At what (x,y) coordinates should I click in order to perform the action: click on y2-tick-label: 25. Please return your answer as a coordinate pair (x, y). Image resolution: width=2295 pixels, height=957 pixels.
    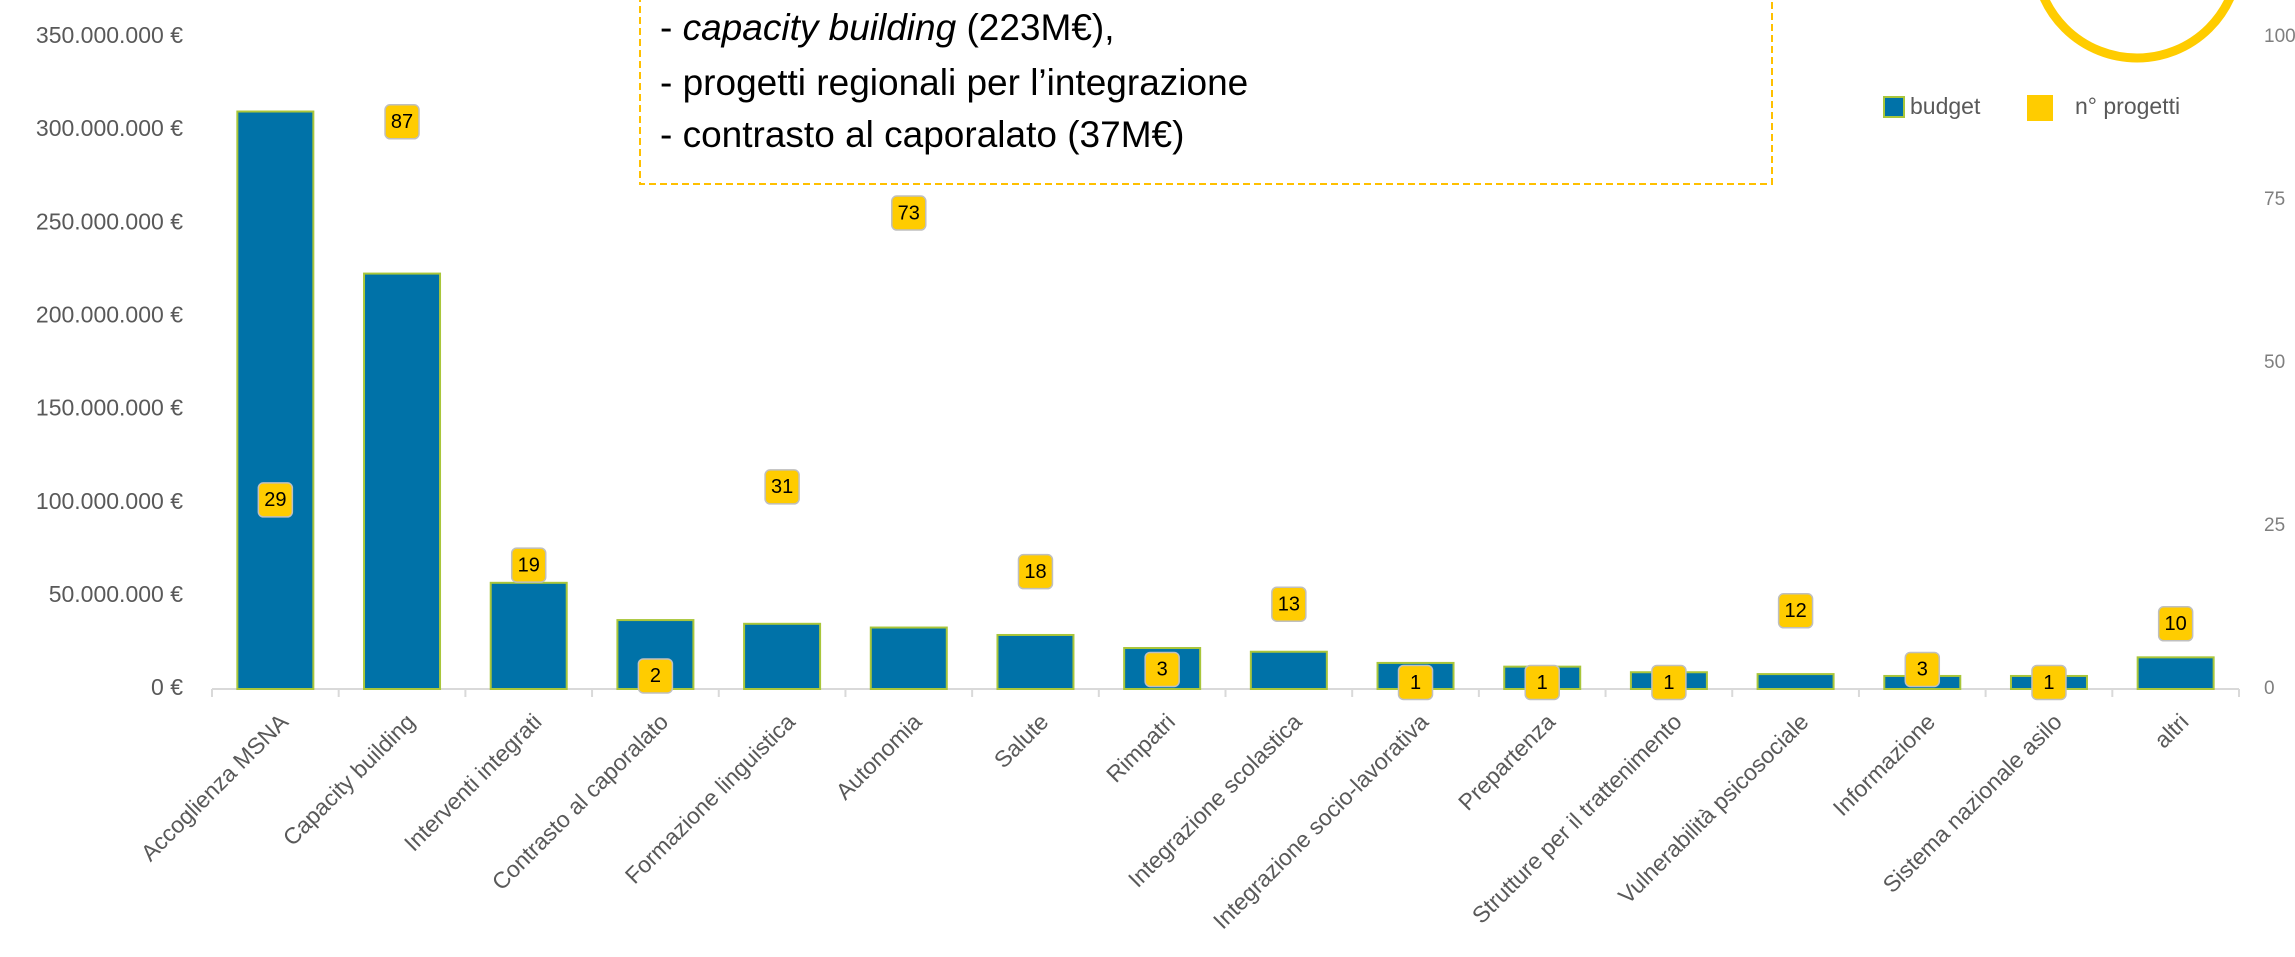
    Looking at the image, I should click on (2274, 525).